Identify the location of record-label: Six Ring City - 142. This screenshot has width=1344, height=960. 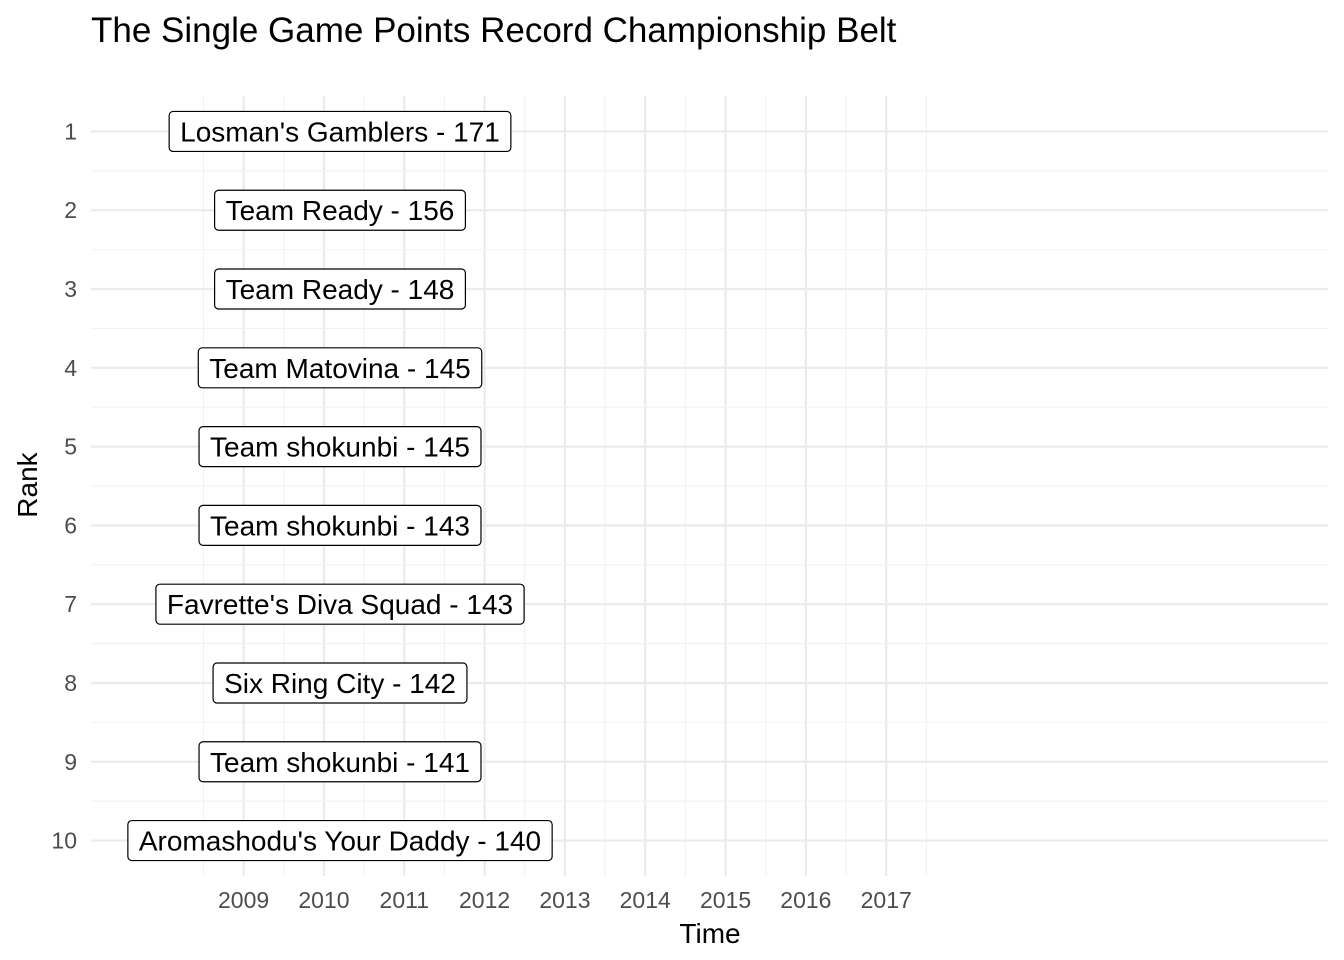
(340, 683).